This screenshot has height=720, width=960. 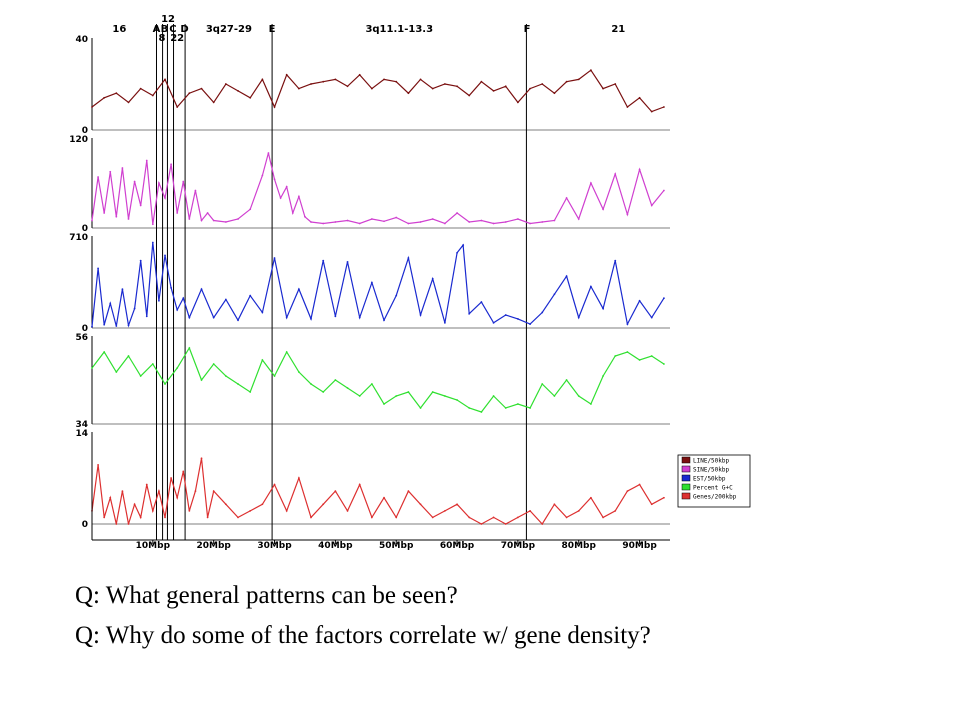 What do you see at coordinates (711, 461) in the screenshot?
I see `legend-label: LINE/50kbp` at bounding box center [711, 461].